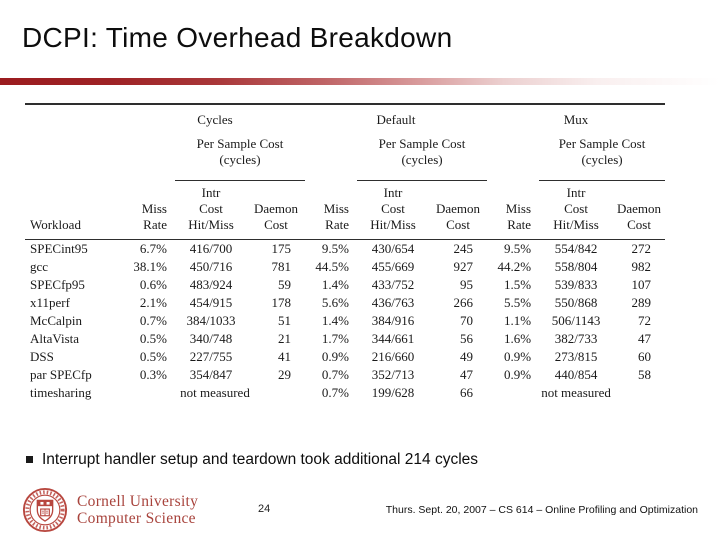 This screenshot has width=720, height=540. What do you see at coordinates (467, 284) in the screenshot?
I see `daemon-value-cell: 95` at bounding box center [467, 284].